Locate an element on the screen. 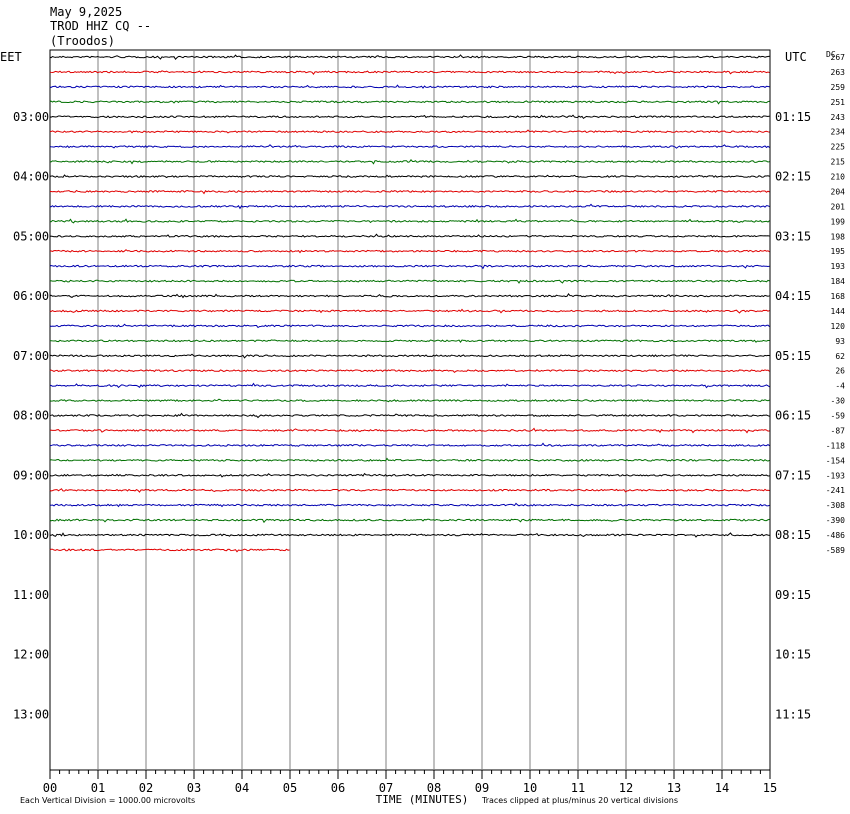  dc-offset-label: 243 is located at coordinates (838, 117).